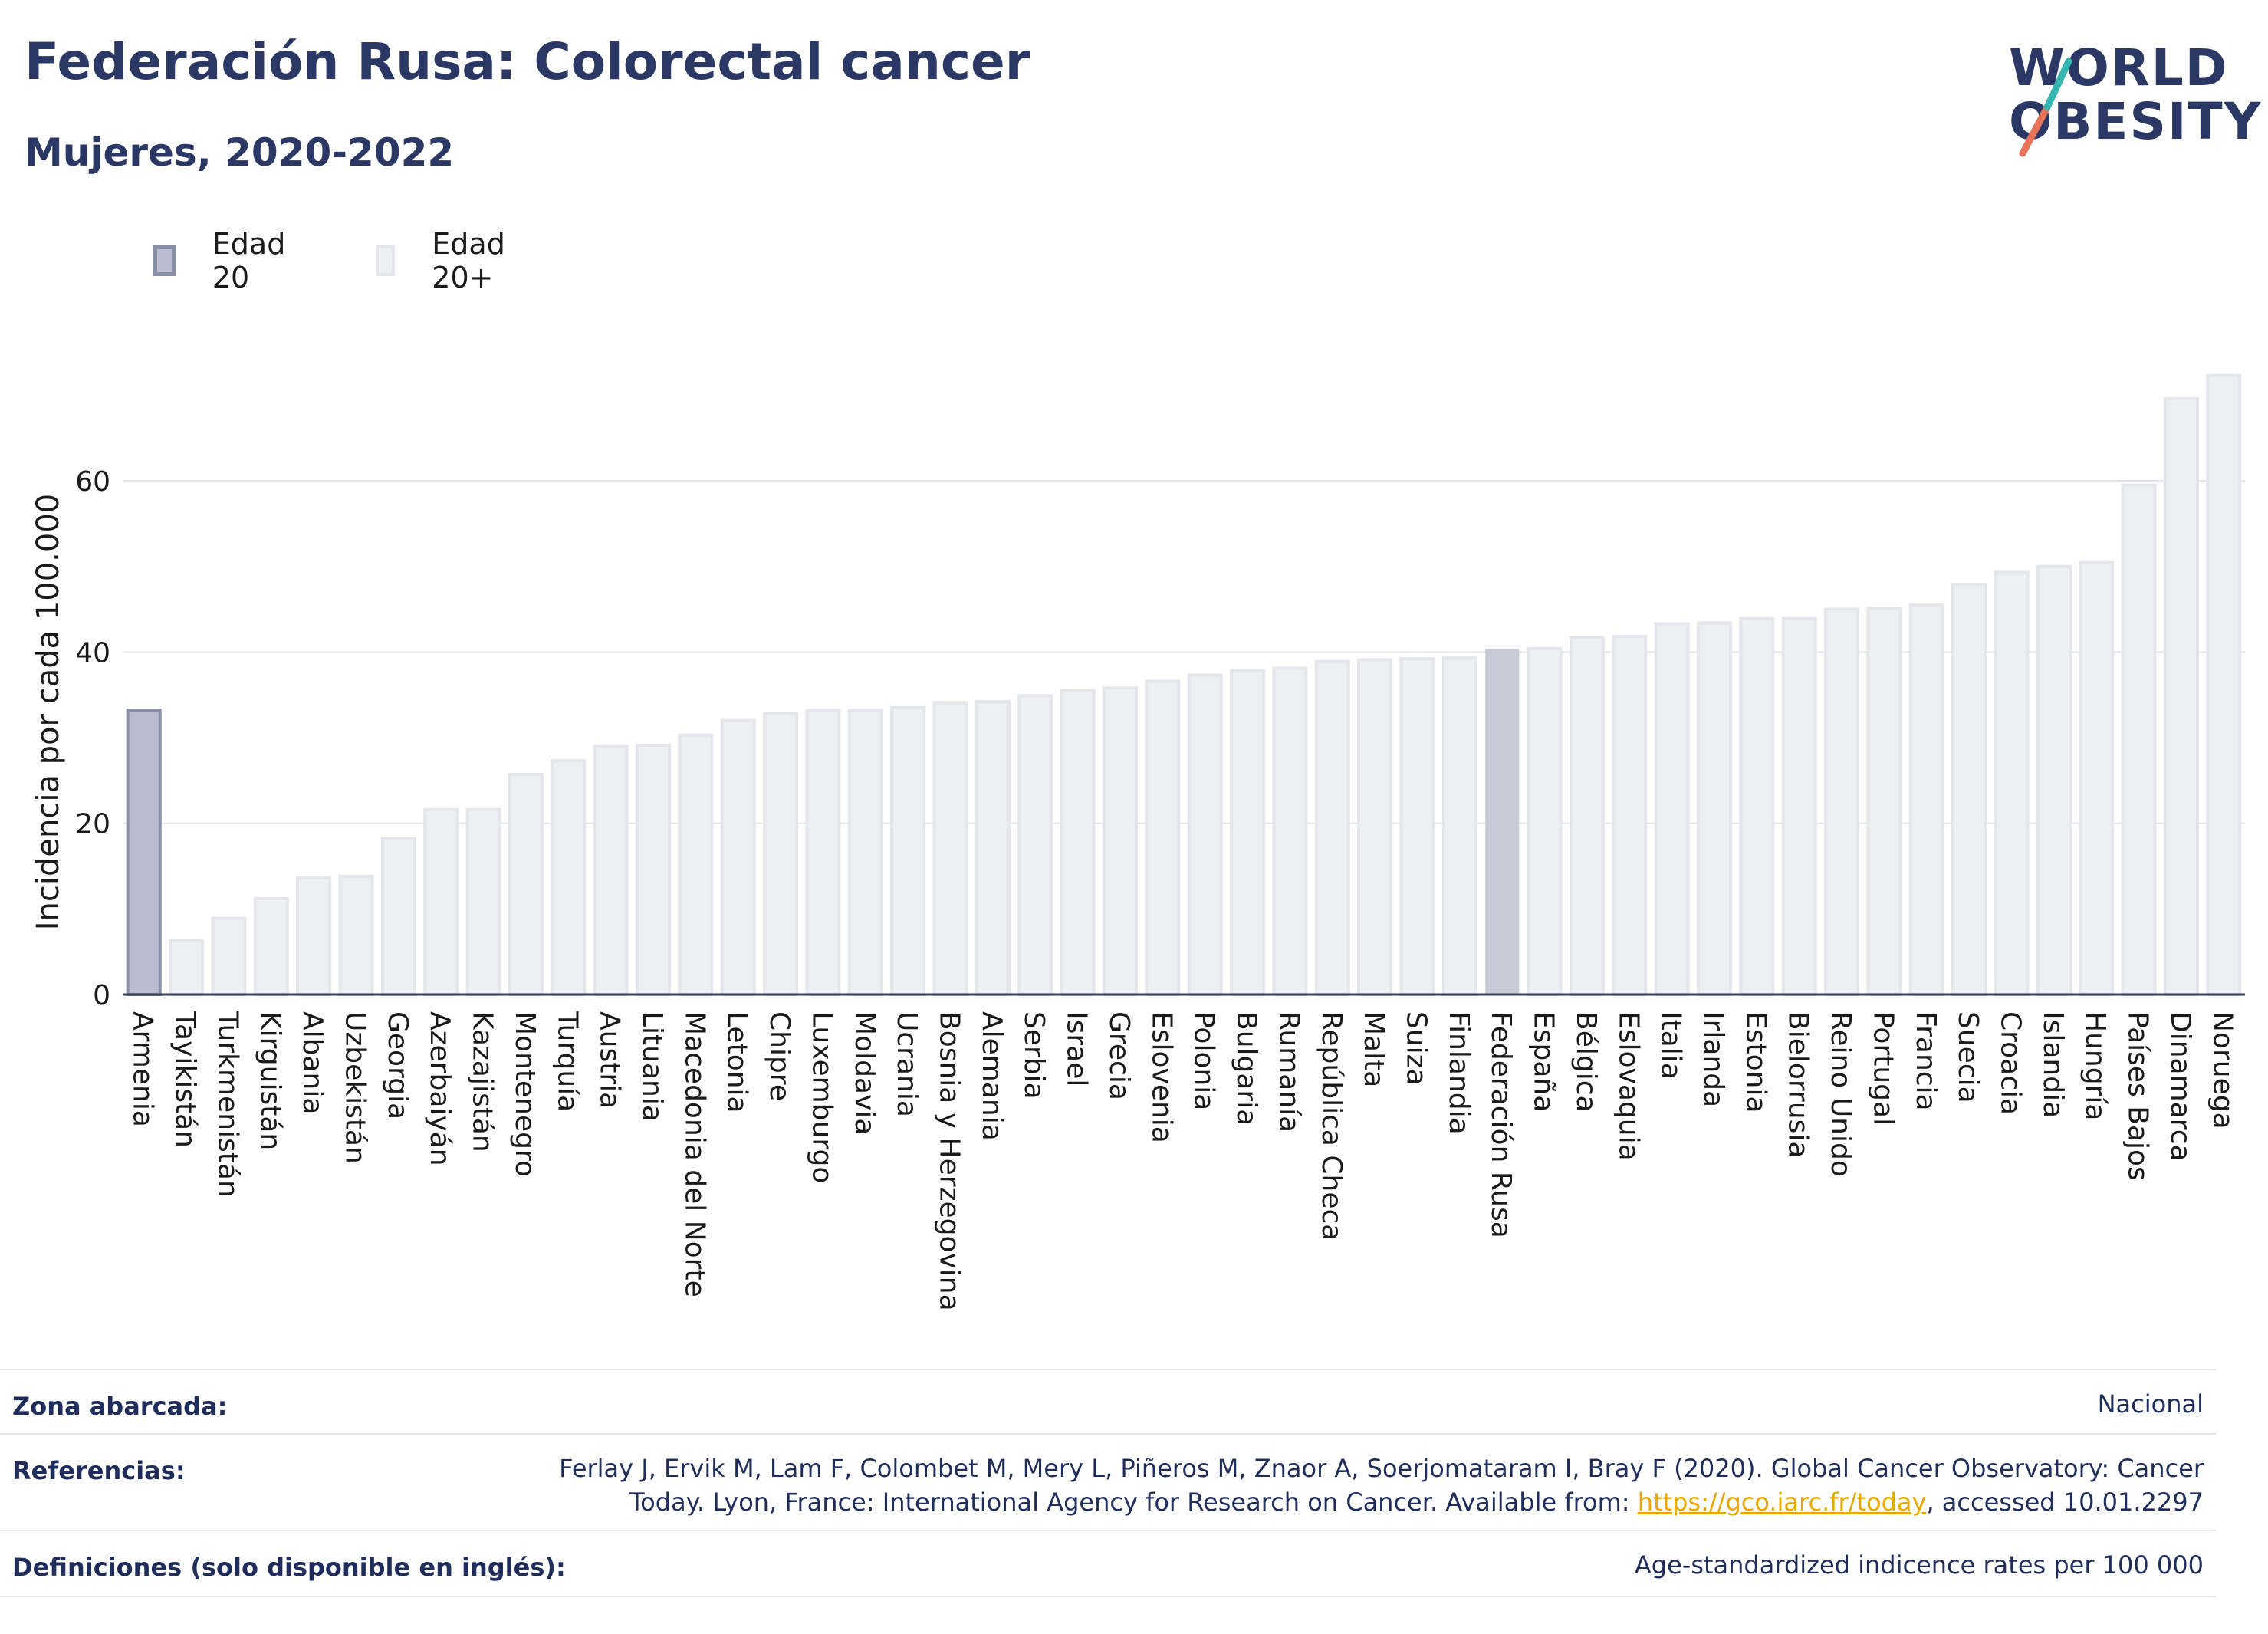  I want to click on bar-países-bajos, so click(2139, 740).